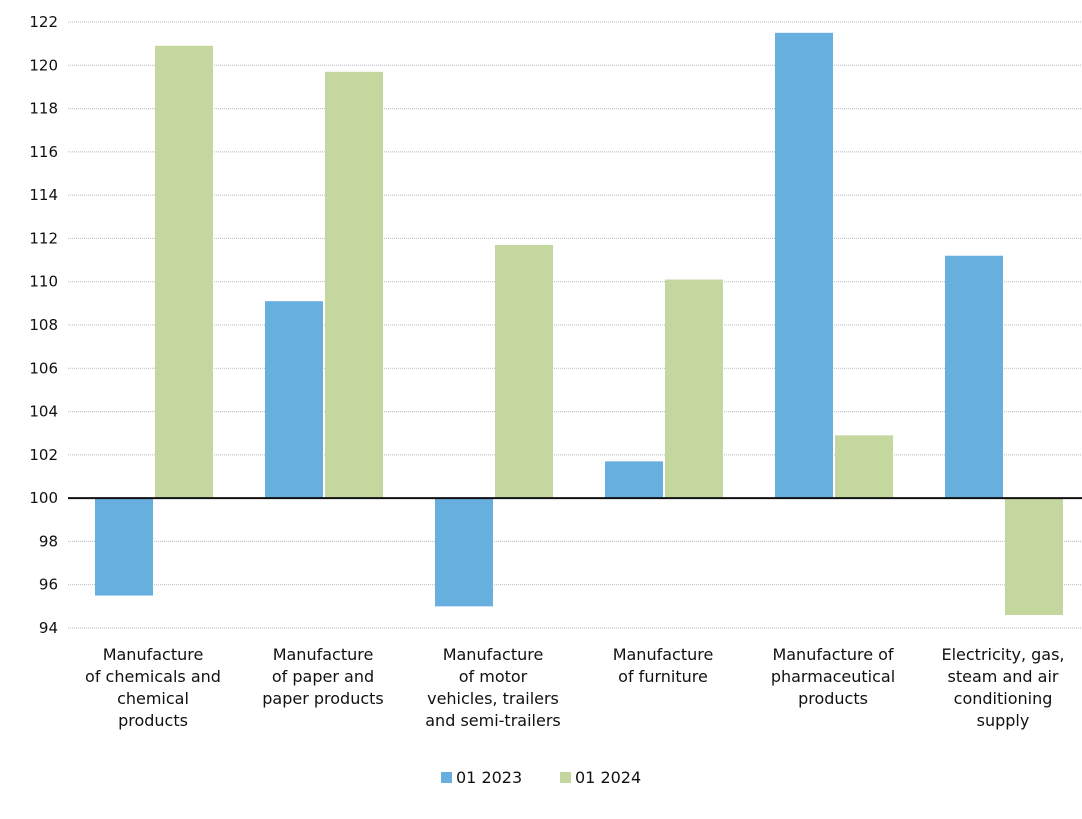 The image size is (1082, 819). What do you see at coordinates (43, 412) in the screenshot?
I see `y-tick-label: 104` at bounding box center [43, 412].